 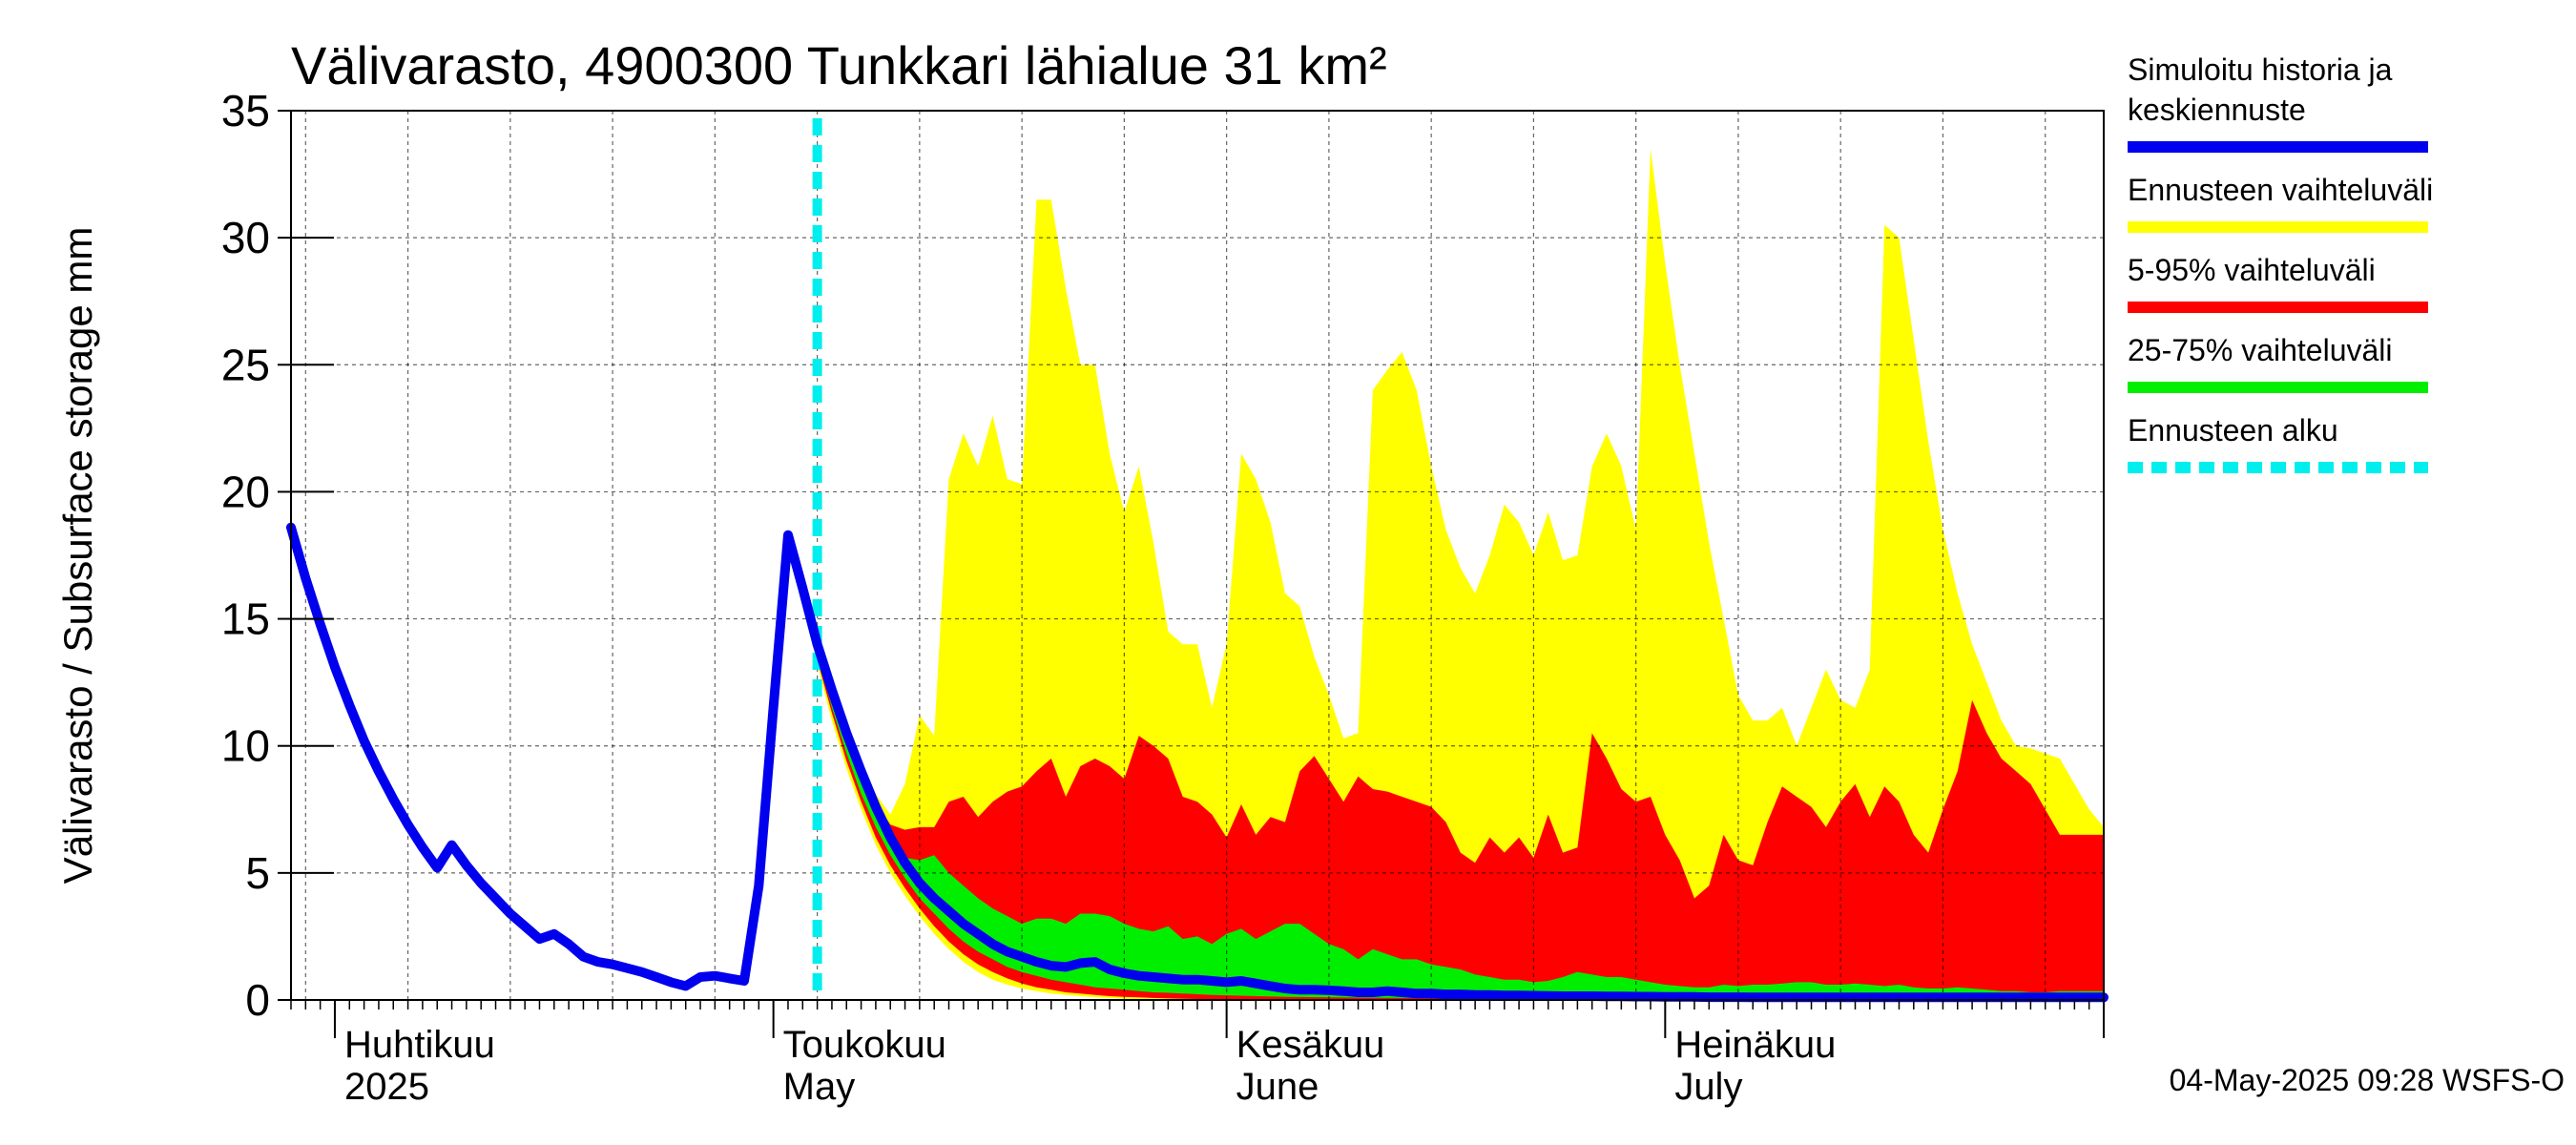 I want to click on y-axis-label: Välivarasto / Subsurface storage mm, so click(x=77, y=556).